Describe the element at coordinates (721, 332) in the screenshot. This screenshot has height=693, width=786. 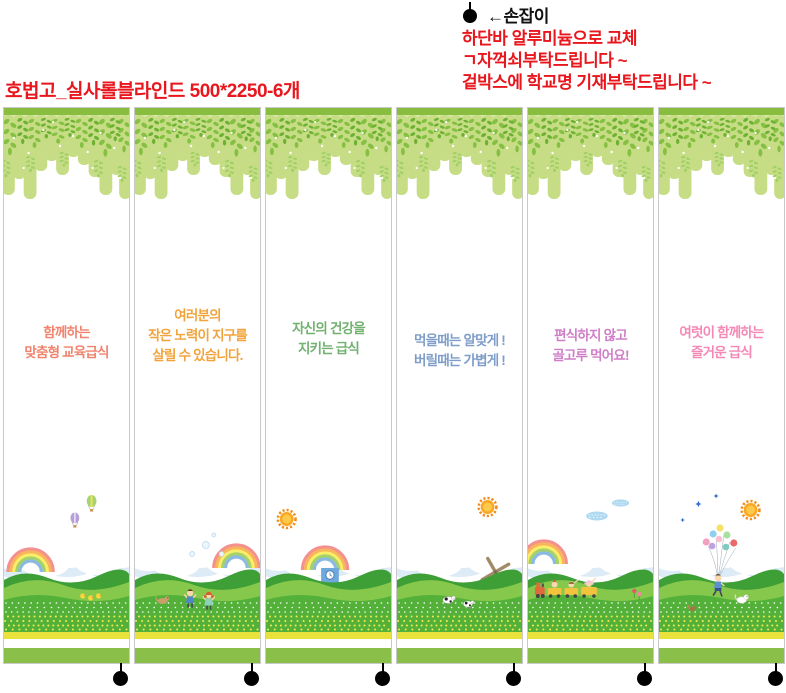
I see `slogan-line: 여럿이 함께하는` at that location.